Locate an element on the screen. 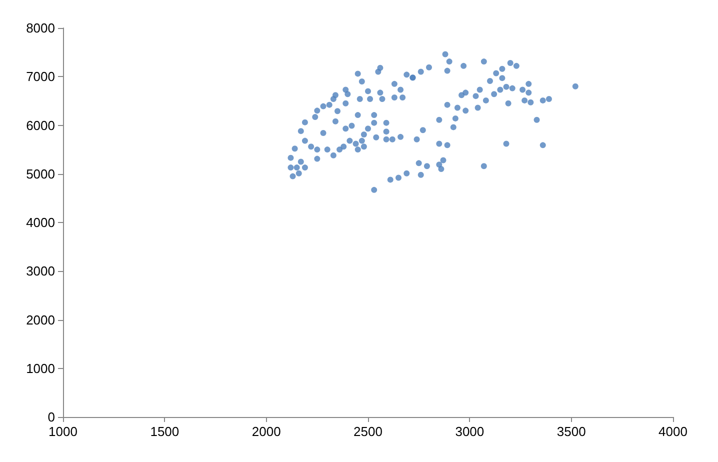  y-tick-label: 0 is located at coordinates (51, 417).